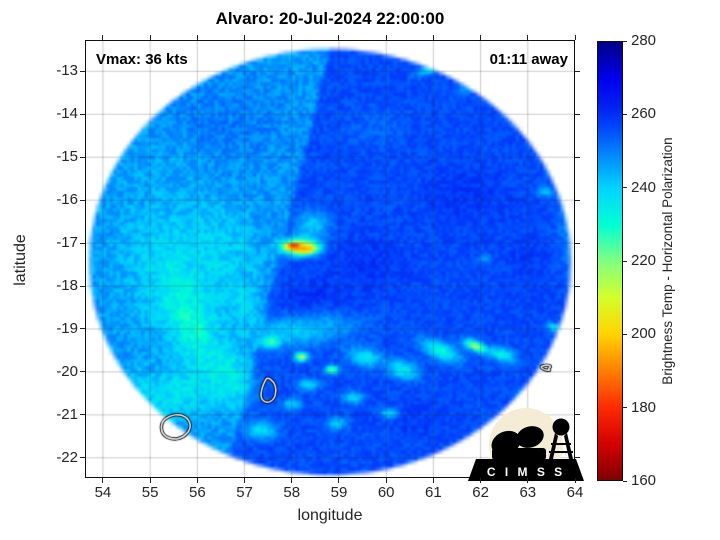  I want to click on x-tick-label: 57, so click(244, 492).